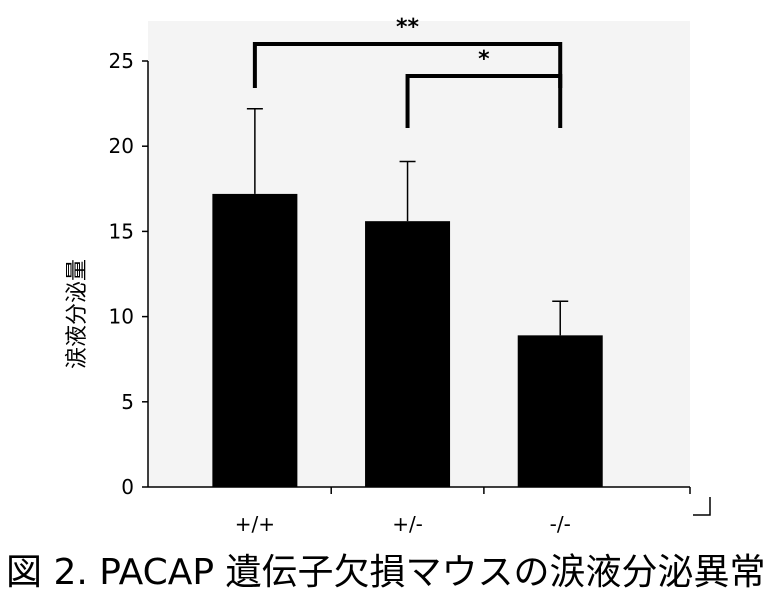  I want to click on y-tick-label: 0, so click(127, 487).